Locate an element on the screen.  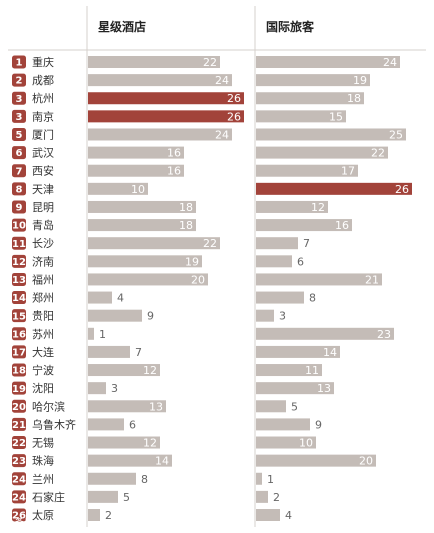
rank-number: 12 is located at coordinates (19, 262).